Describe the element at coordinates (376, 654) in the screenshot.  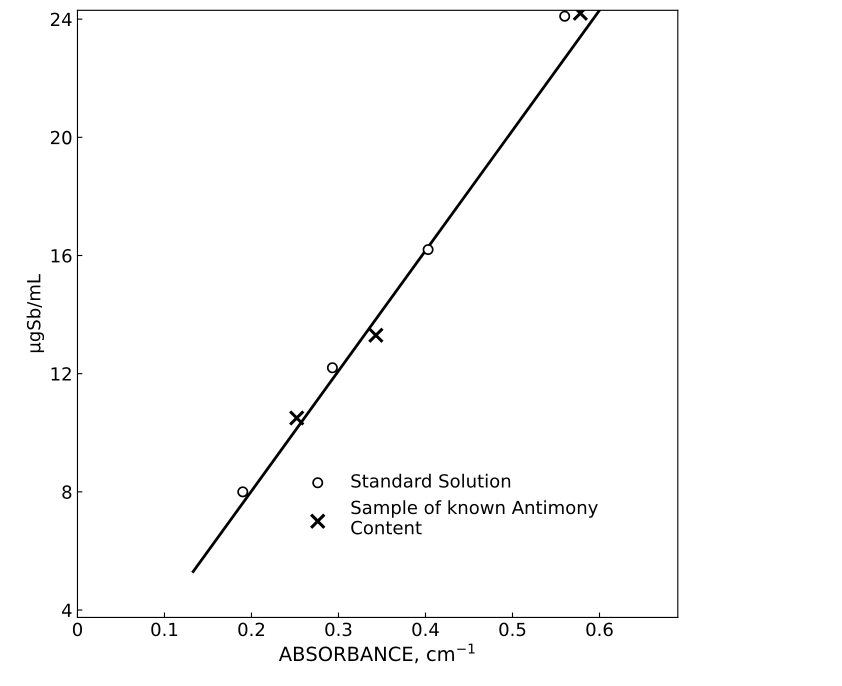
I see `x-axis-title: ABSORBANCE, cm$^{−1}$` at that location.